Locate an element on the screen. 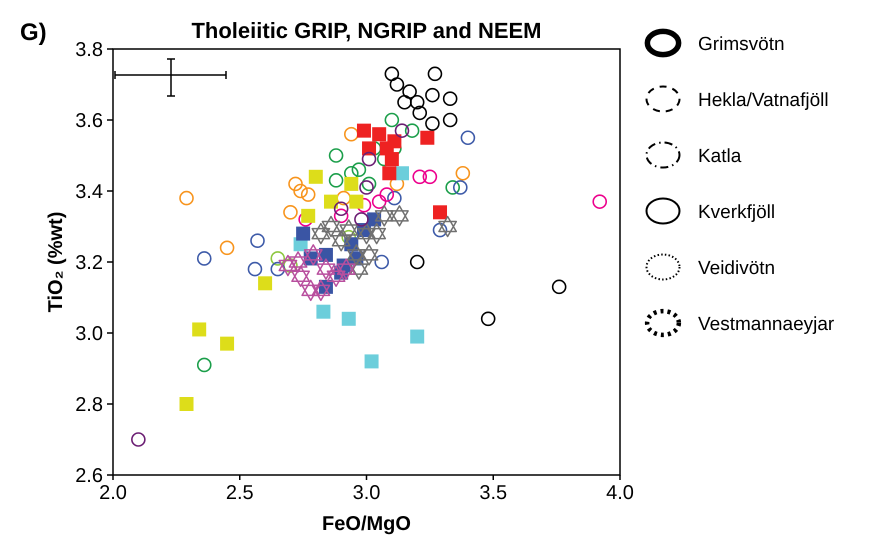 Image resolution: width=874 pixels, height=542 pixels. text: Veidivötn is located at coordinates (737, 268).